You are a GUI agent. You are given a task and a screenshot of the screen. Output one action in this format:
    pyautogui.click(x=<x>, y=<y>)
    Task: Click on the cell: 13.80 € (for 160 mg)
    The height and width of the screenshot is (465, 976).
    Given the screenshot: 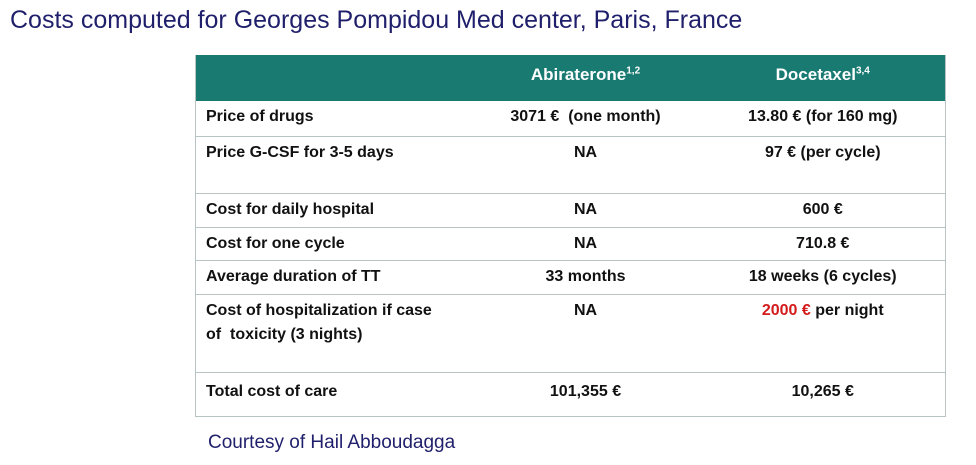 What is the action you would take?
    pyautogui.click(x=823, y=119)
    